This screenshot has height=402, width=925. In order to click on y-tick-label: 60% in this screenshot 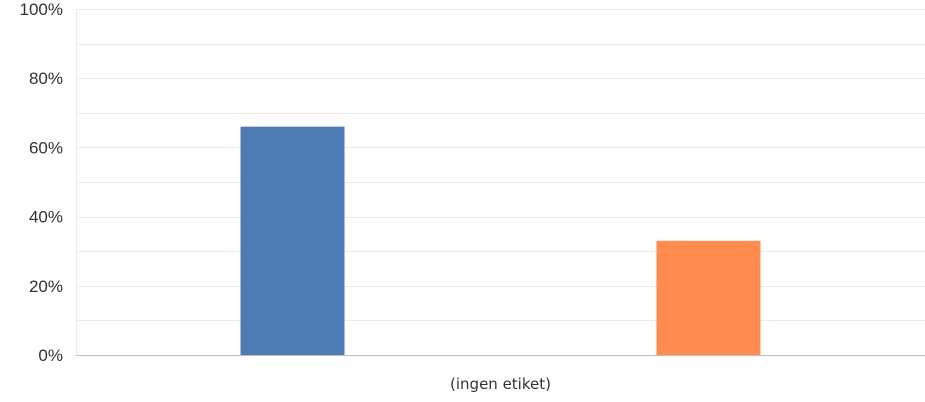, I will do `click(46, 147)`.